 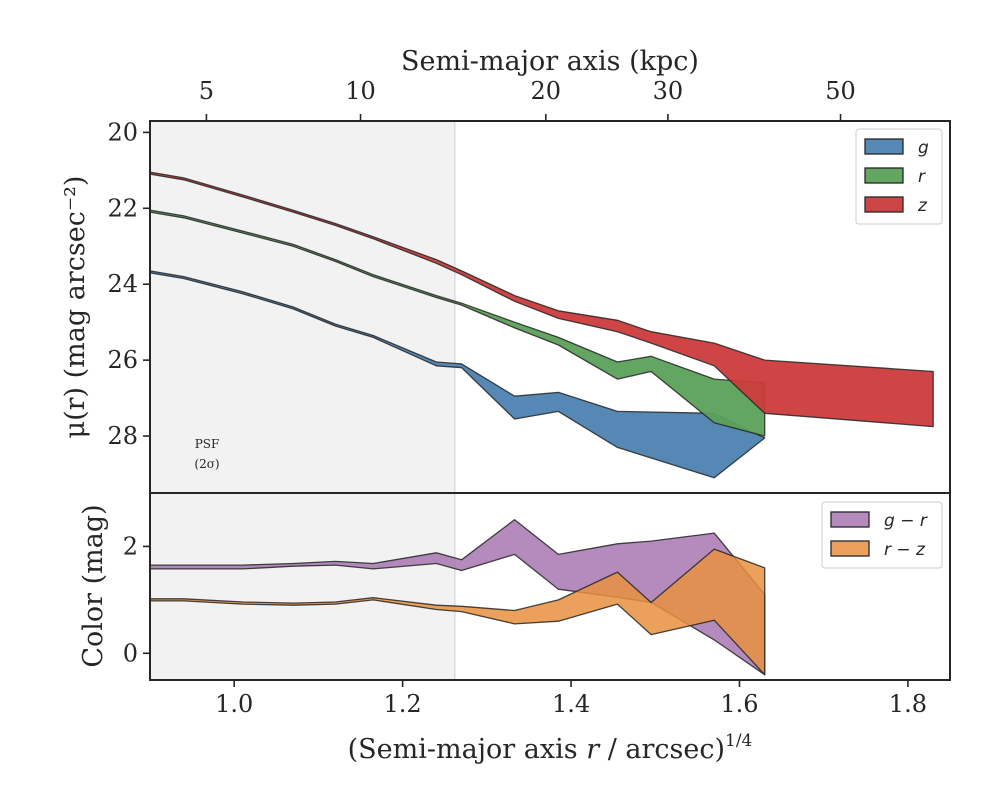 What do you see at coordinates (906, 521) in the screenshot?
I see `color-legend-label: g − r` at bounding box center [906, 521].